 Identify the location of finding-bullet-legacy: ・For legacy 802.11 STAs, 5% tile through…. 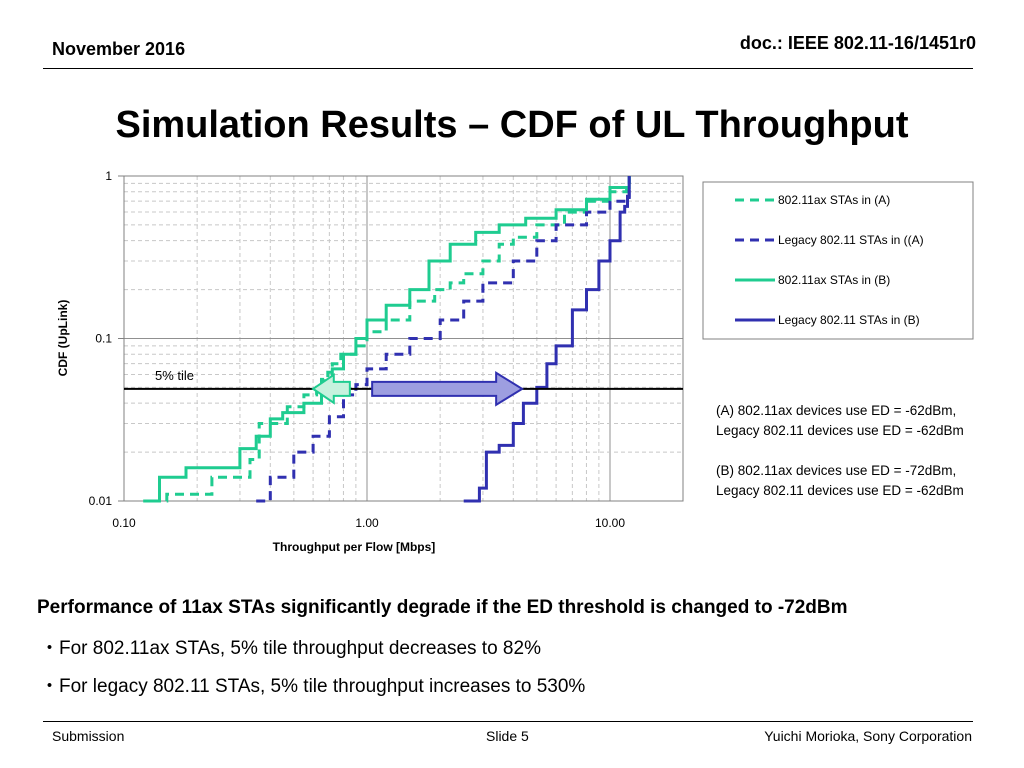
(313, 686).